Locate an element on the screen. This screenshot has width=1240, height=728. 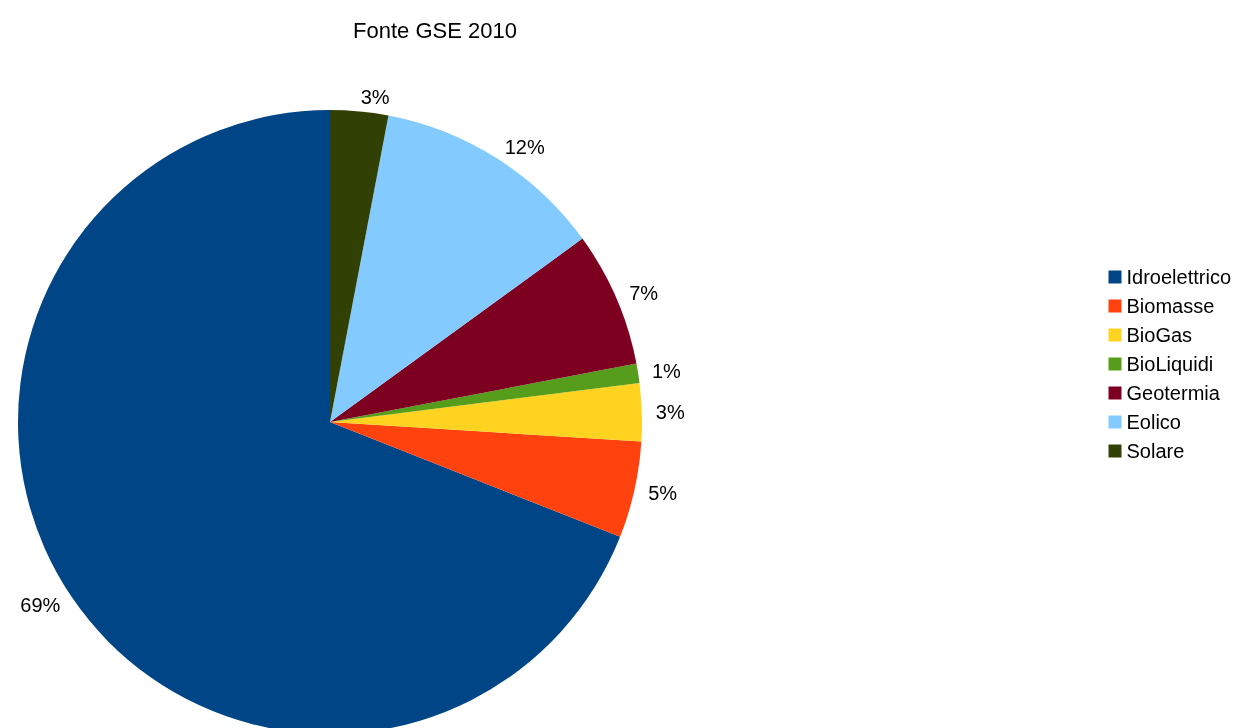
data-label: 69% is located at coordinates (40, 605).